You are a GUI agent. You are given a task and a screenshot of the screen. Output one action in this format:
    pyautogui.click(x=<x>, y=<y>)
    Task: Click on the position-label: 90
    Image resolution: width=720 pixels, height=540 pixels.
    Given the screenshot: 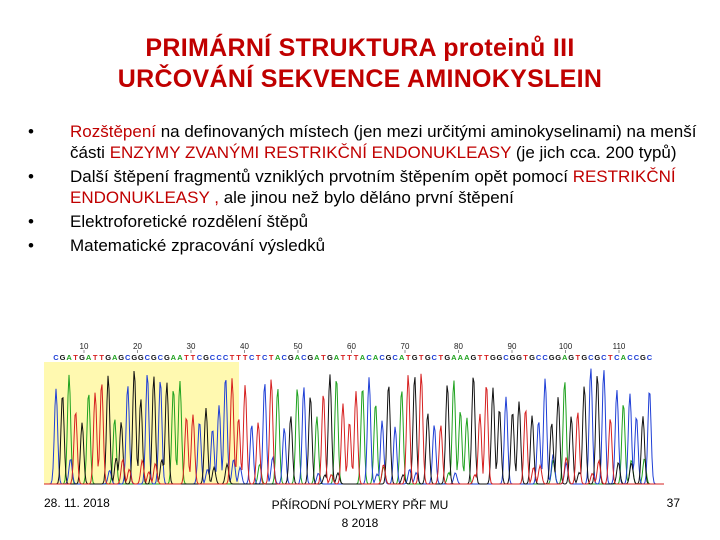 What is the action you would take?
    pyautogui.click(x=512, y=346)
    